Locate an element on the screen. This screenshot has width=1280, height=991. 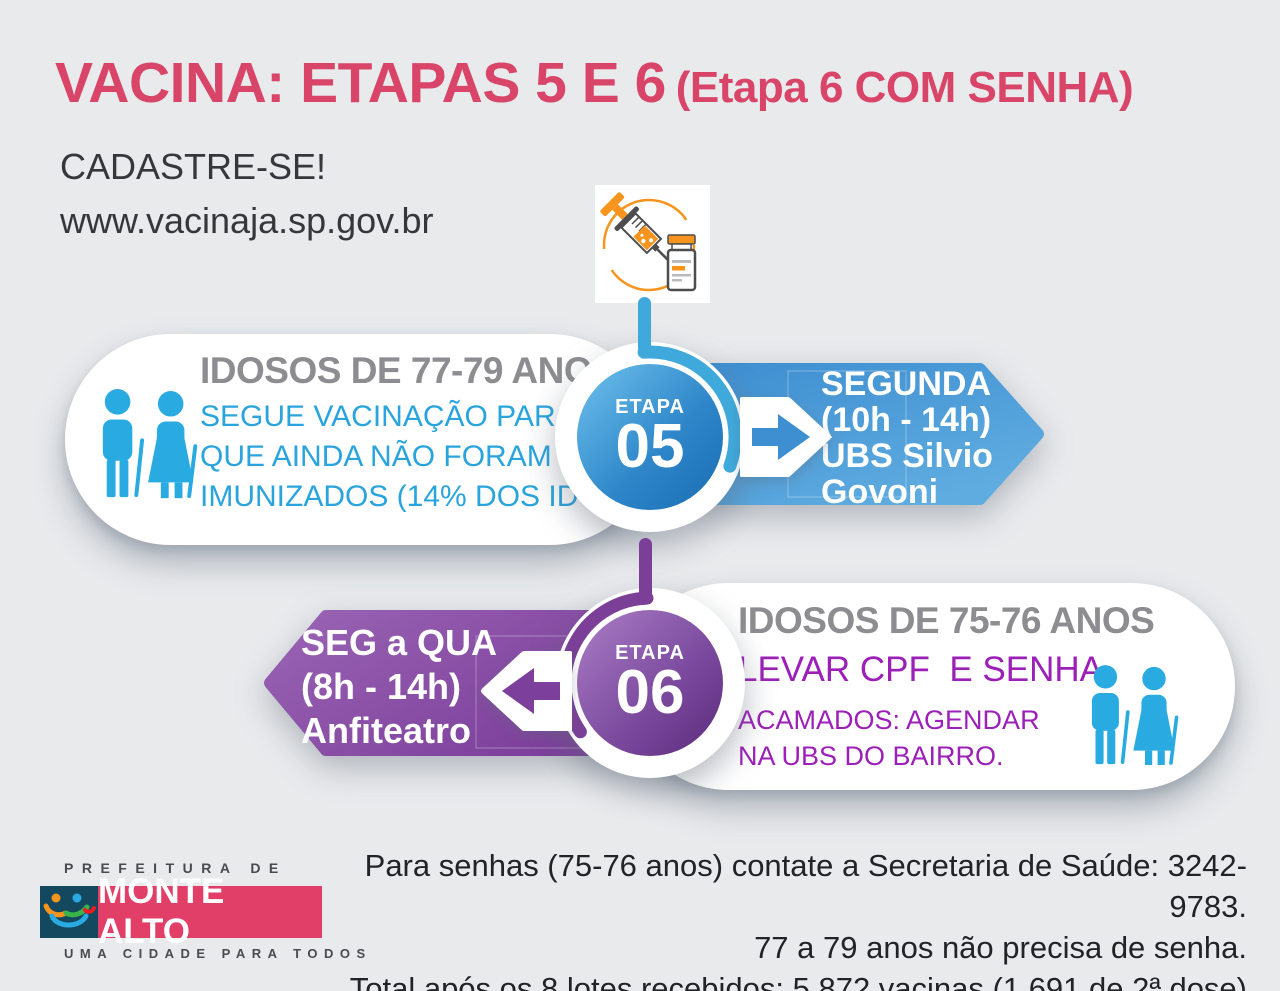
footer-note-2: 77 a 79 anos não precisa de senha. is located at coordinates (1000, 947).